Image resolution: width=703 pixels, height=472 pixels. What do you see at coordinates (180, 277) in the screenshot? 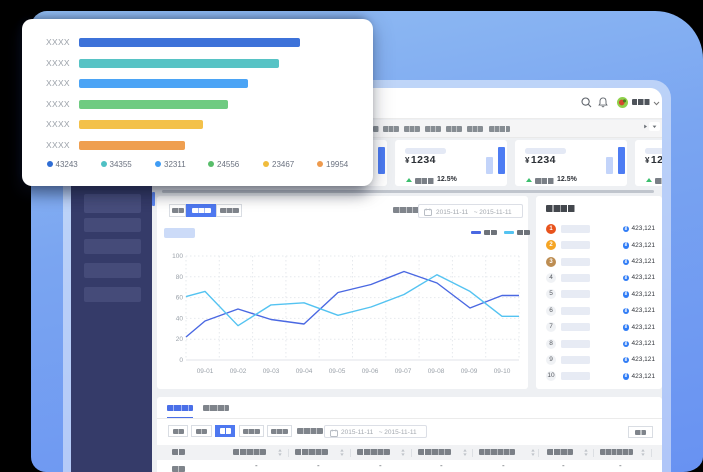
I see `svg-text: 80` at bounding box center [180, 277].